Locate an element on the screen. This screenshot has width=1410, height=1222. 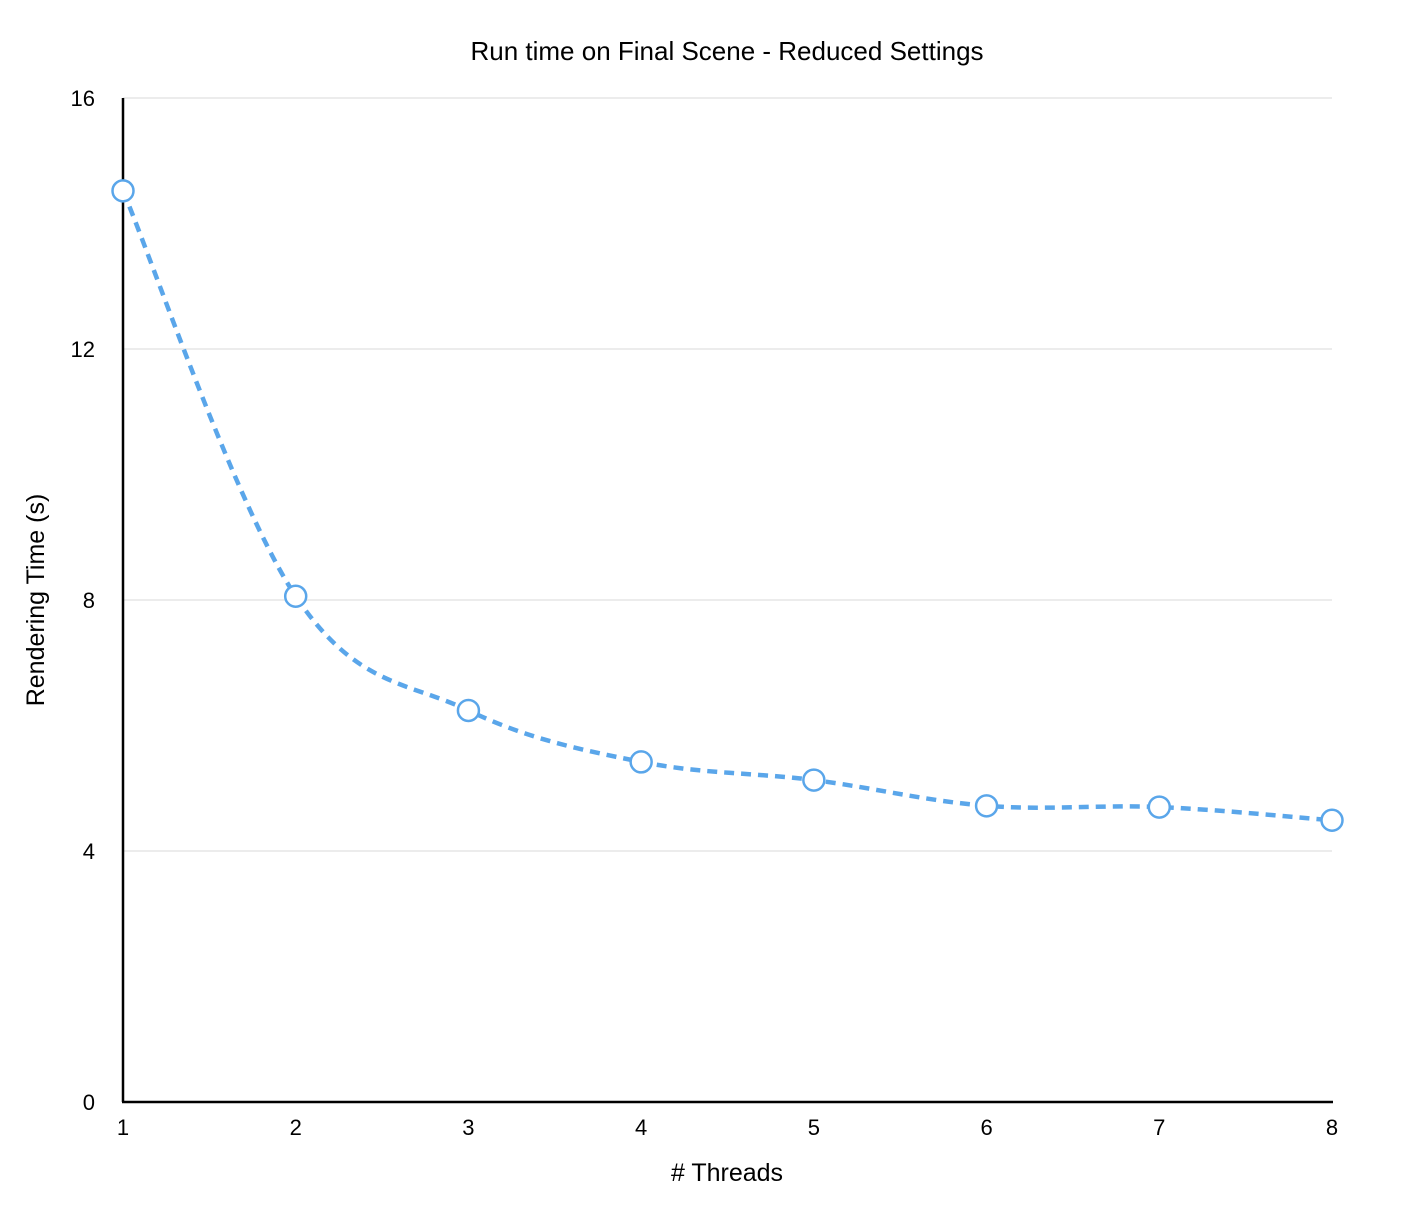
y-tick-label: 0 is located at coordinates (89, 1102).